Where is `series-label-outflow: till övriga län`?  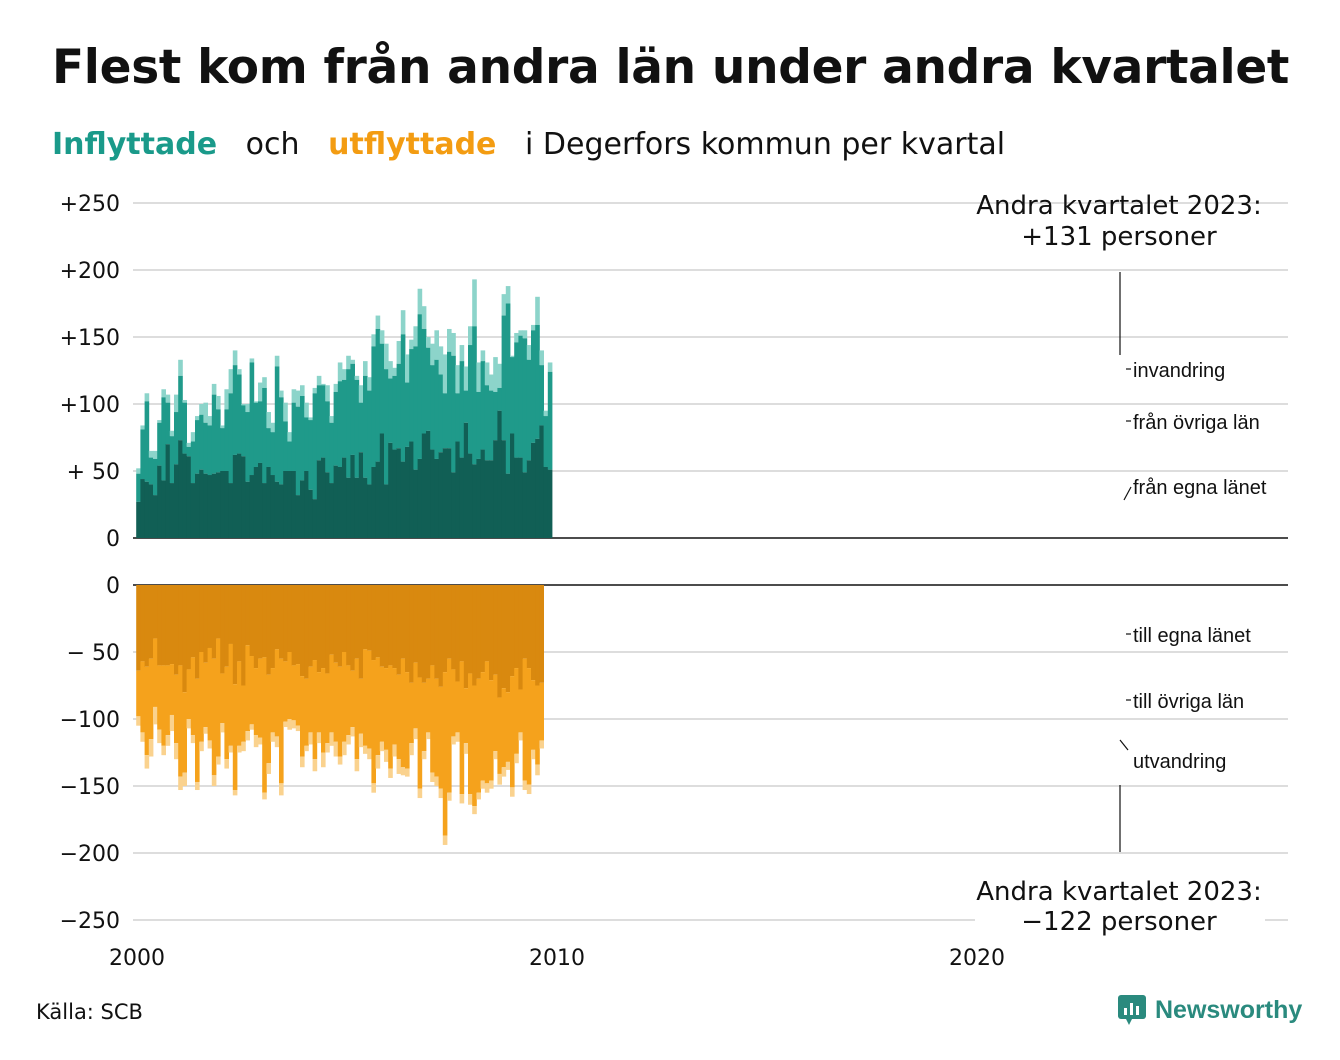 series-label-outflow: till övriga län is located at coordinates (1188, 702).